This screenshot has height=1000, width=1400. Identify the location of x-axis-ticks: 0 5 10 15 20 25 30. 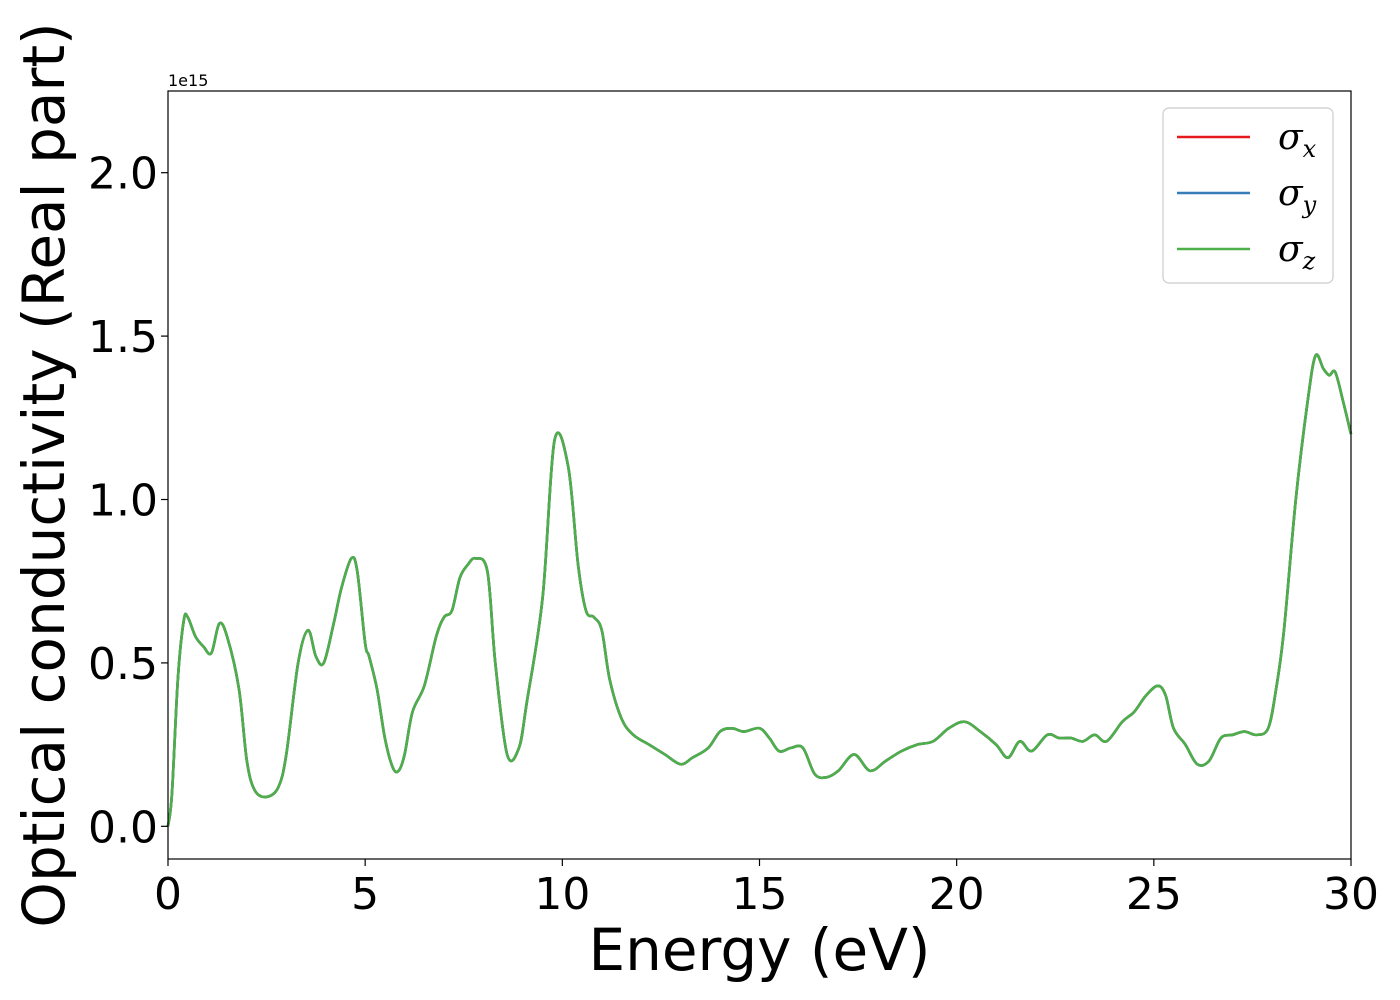
(766, 889).